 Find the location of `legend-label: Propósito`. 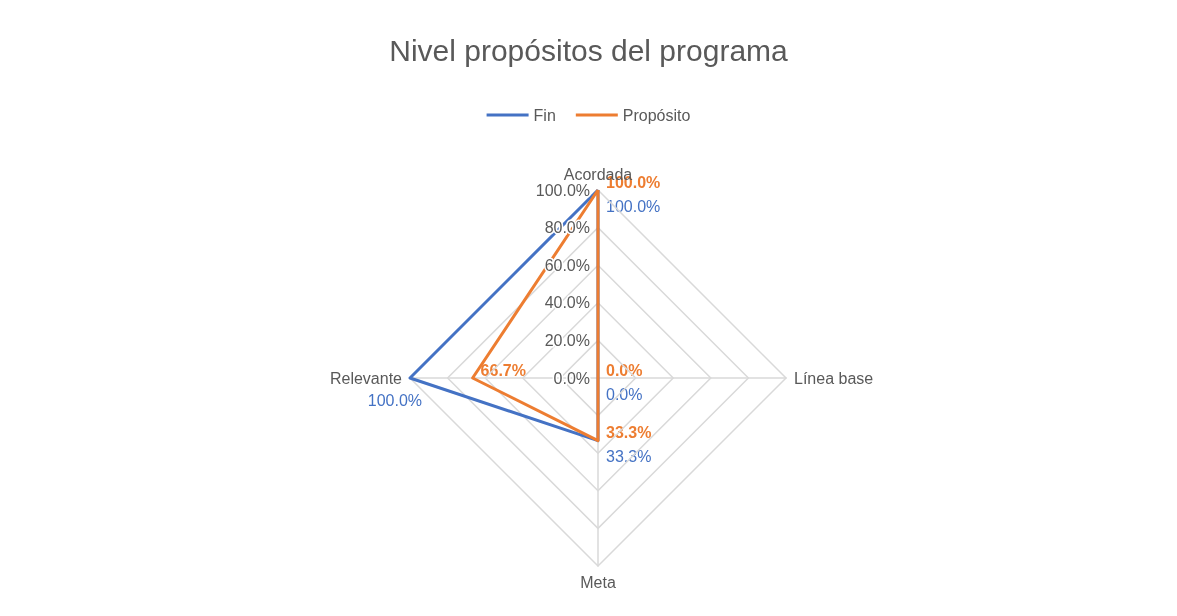

legend-label: Propósito is located at coordinates (656, 115).